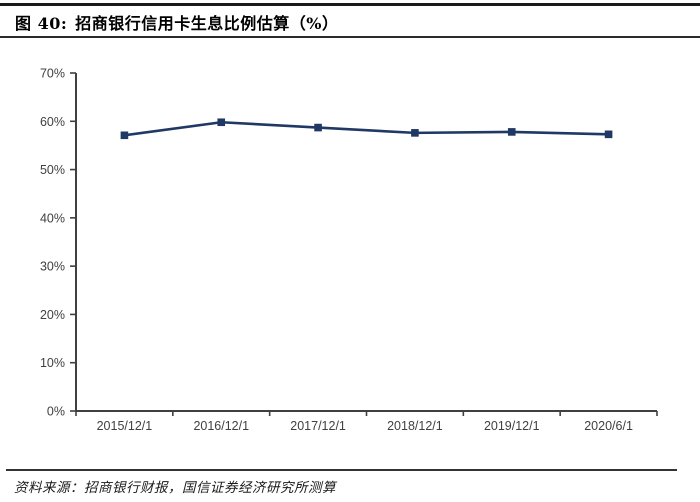 This screenshot has width=700, height=502. I want to click on x-axis-label: 2018/12/1, so click(415, 426).